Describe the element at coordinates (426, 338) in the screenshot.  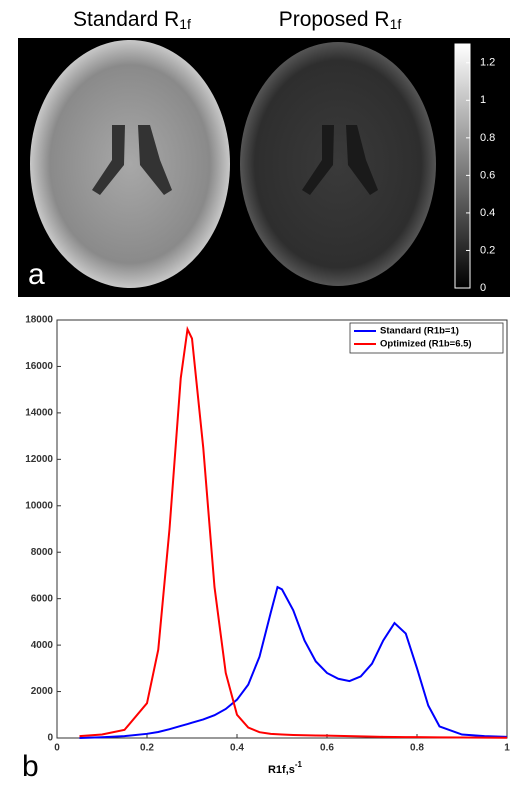
I see `legend-box` at that location.